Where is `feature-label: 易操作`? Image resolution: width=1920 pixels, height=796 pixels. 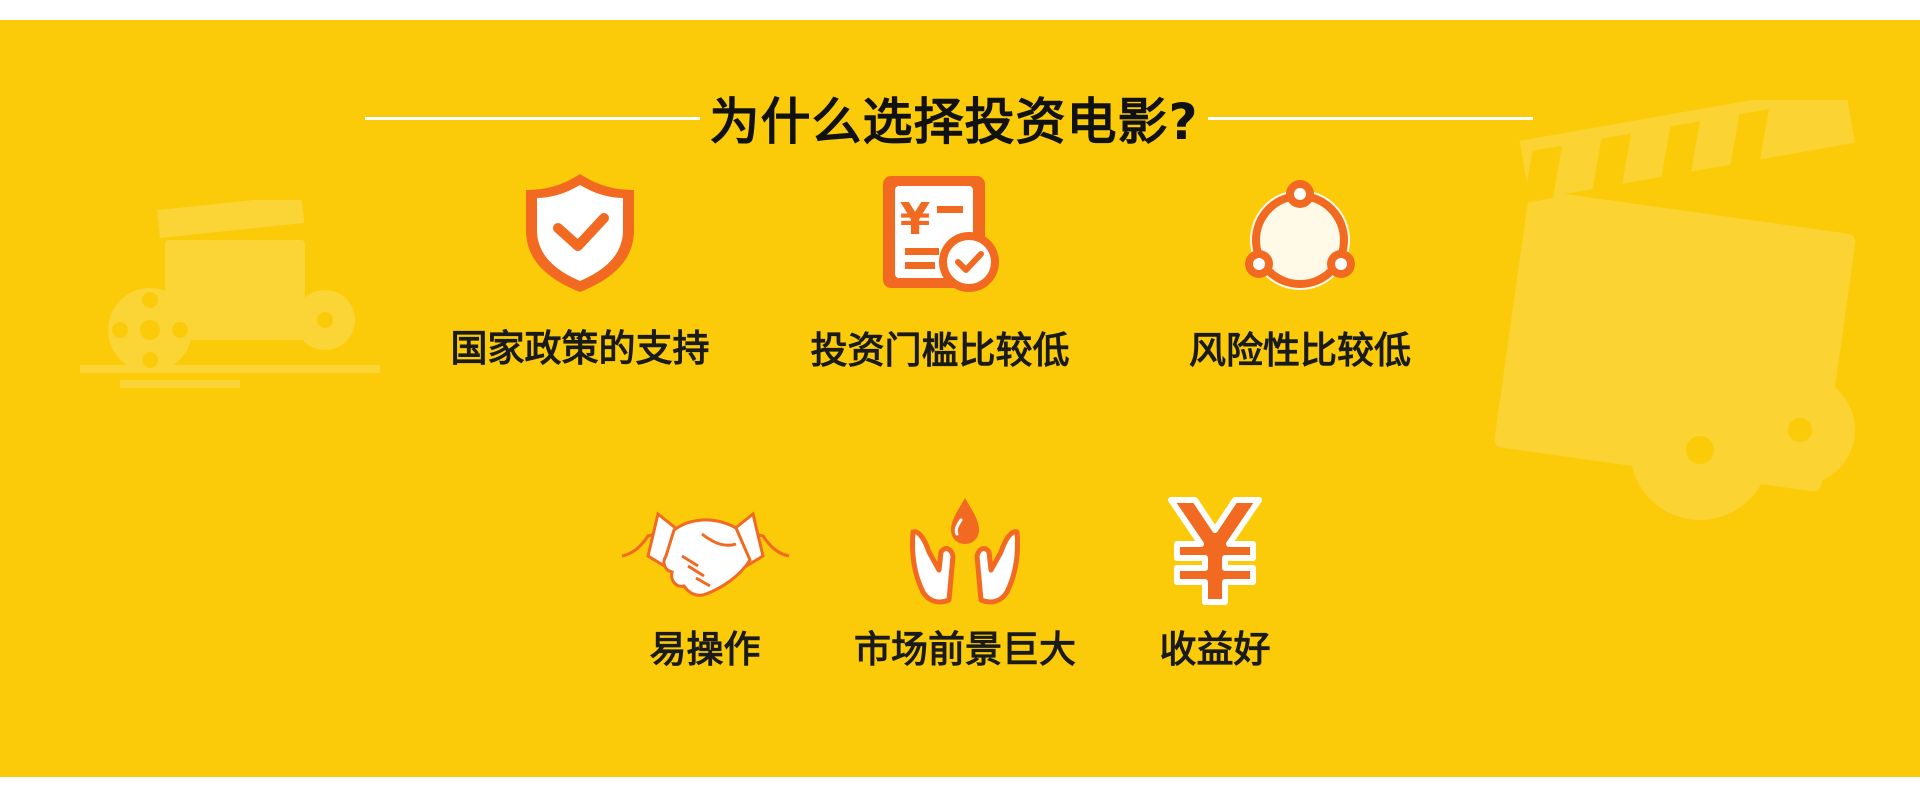 feature-label: 易操作 is located at coordinates (705, 649).